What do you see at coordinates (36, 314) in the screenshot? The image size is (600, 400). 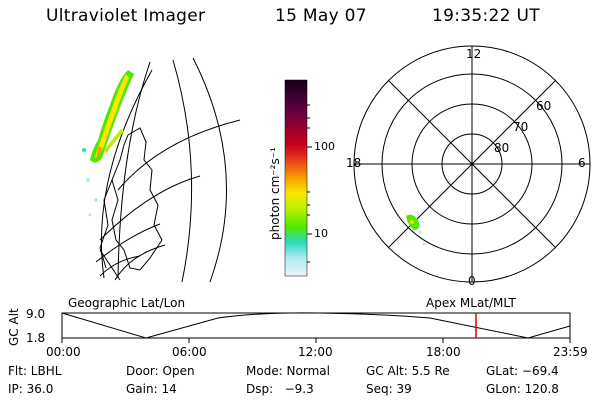 I see `altitude-ytick-high: 9.0` at bounding box center [36, 314].